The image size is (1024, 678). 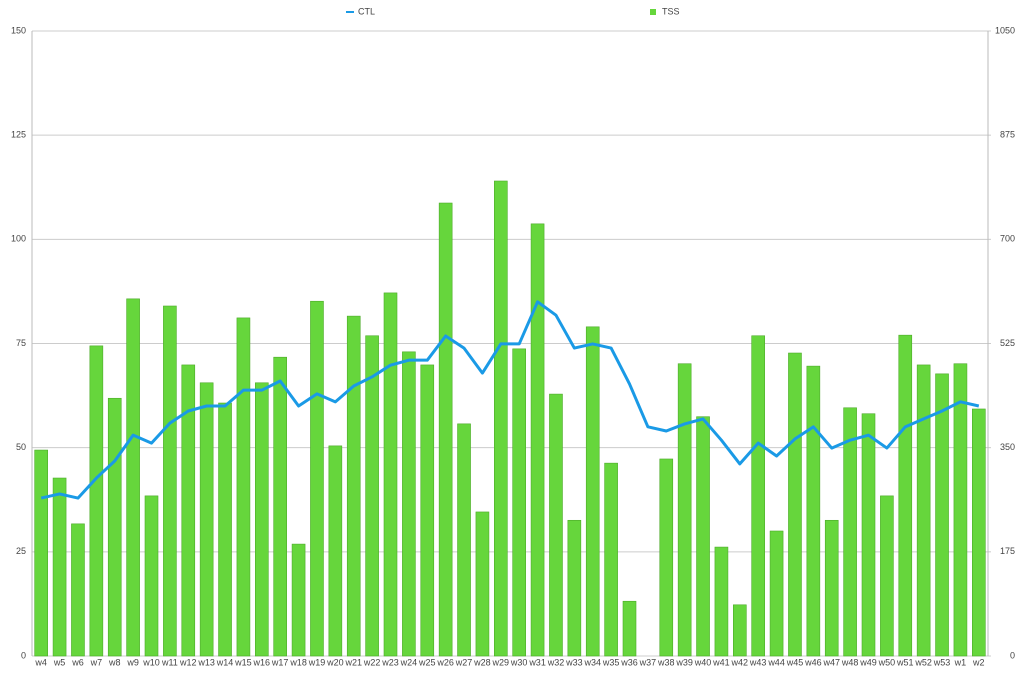 I want to click on x-tick-label: w42, so click(x=740, y=662).